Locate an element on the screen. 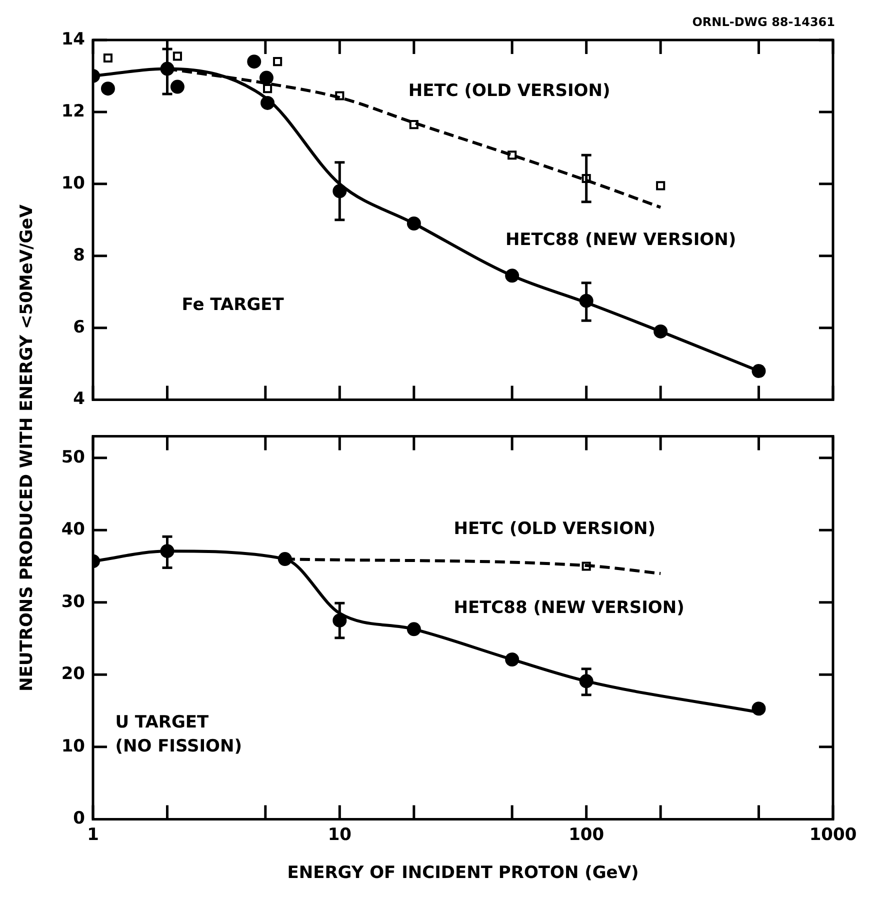 The height and width of the screenshot is (897, 890). y-axis-title: NEUTRONS PRODUCED WITH ENERGY <50MeV/GeV is located at coordinates (27, 448).